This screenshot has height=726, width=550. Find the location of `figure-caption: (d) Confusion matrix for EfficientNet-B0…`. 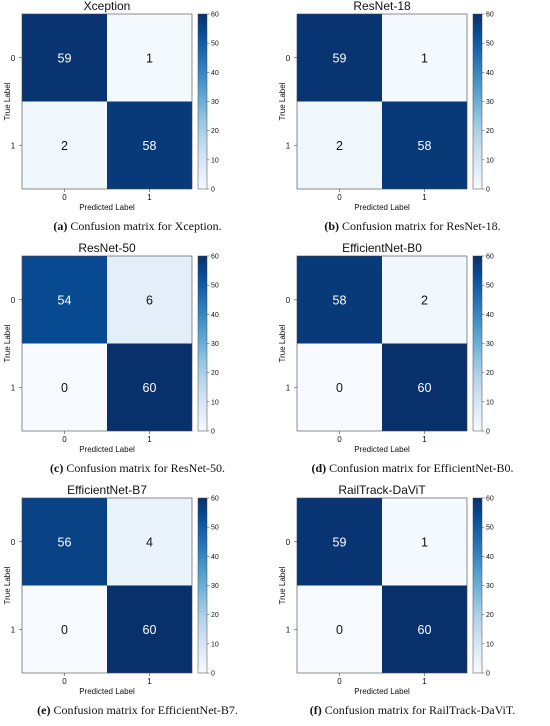

figure-caption: (d) Confusion matrix for EfficientNet-B0… is located at coordinates (412, 468).